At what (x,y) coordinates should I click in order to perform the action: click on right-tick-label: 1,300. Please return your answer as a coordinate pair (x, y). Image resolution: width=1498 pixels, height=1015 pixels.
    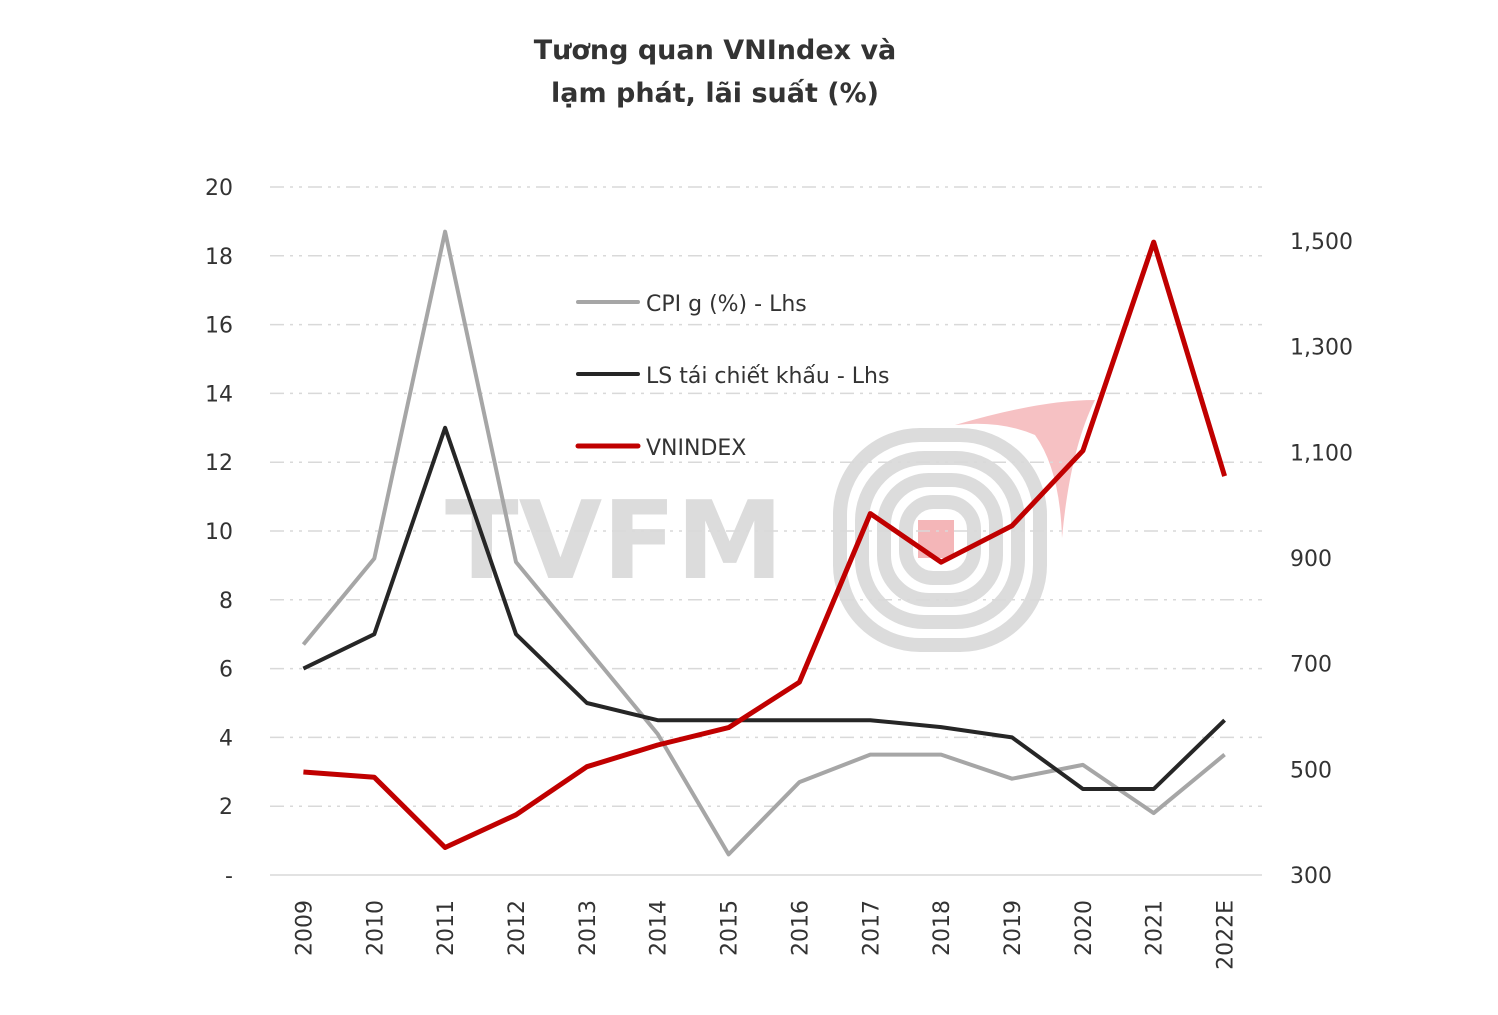
    Looking at the image, I should click on (1321, 348).